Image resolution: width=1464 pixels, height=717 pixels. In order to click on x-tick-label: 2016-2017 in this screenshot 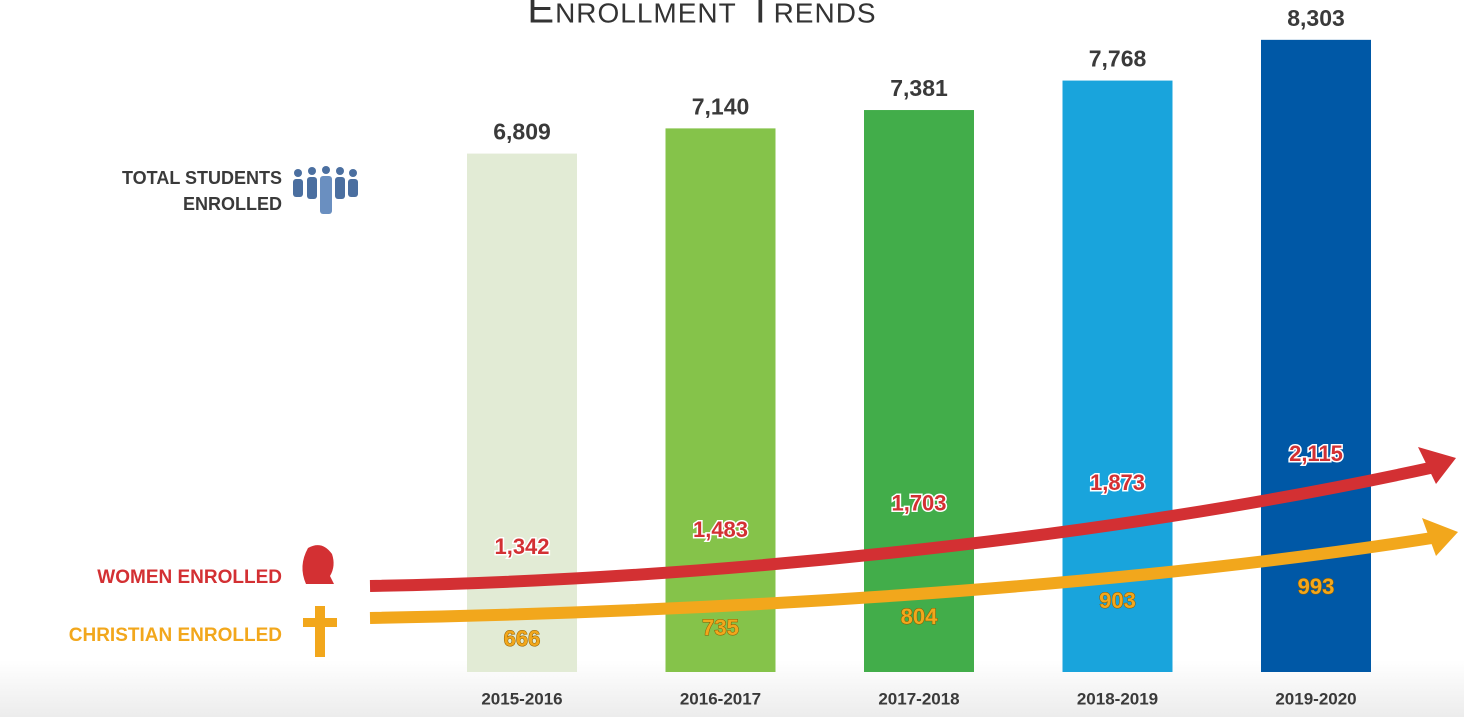, I will do `click(720, 698)`.